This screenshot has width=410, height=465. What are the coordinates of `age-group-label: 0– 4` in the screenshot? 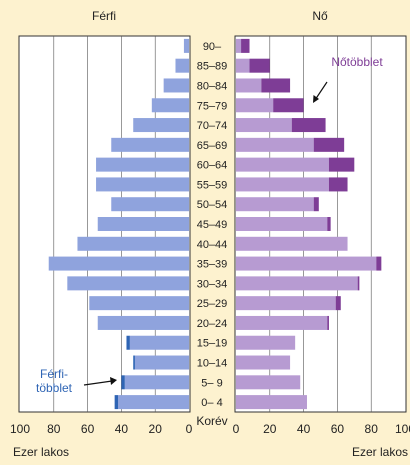 It's located at (211, 403).